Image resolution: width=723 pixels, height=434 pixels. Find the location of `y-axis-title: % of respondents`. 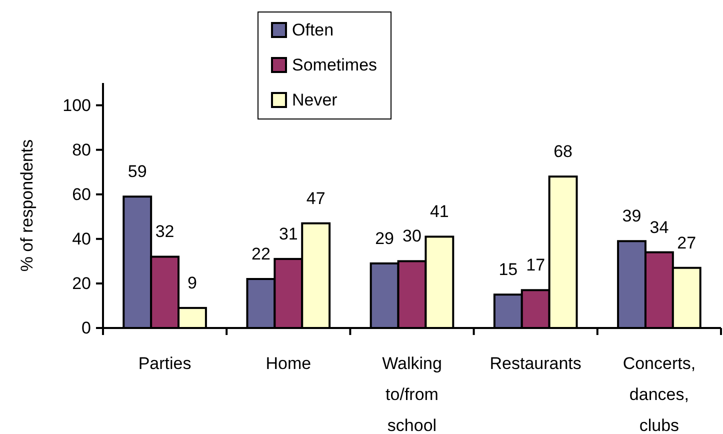

y-axis-title: % of respondents is located at coordinates (27, 205).